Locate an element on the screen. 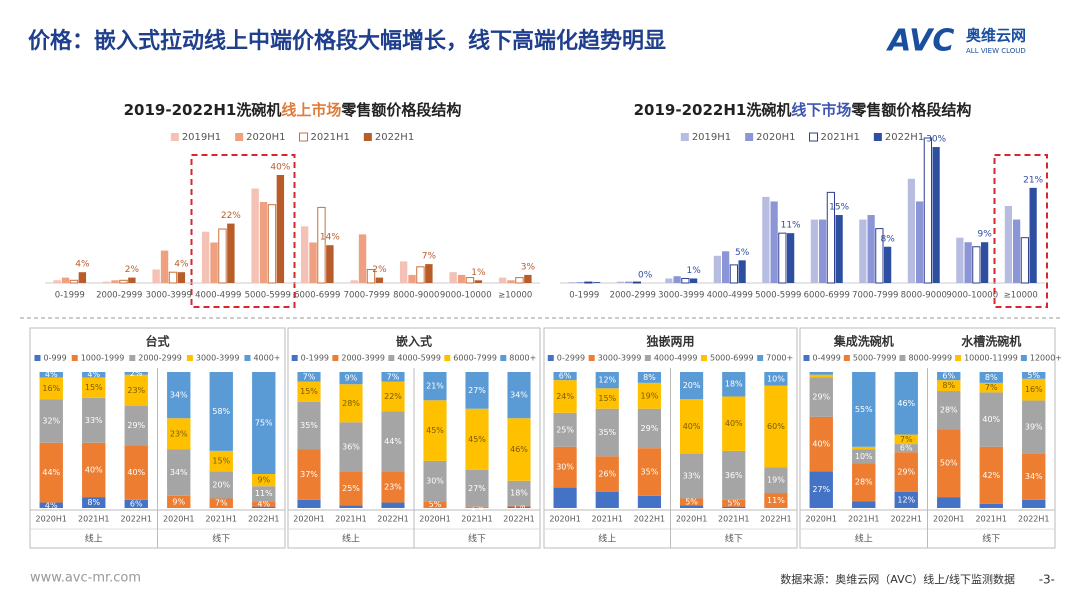 The image size is (1080, 608). legend-label: 2019H1 is located at coordinates (711, 137).